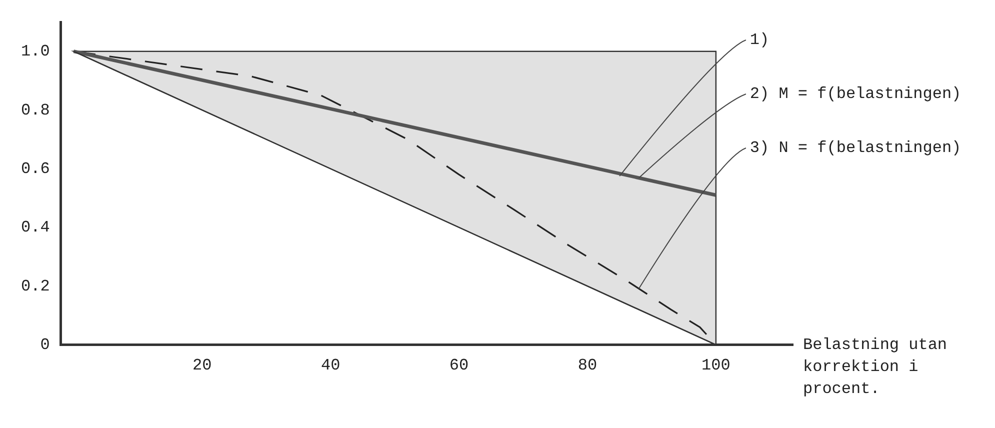  What do you see at coordinates (330, 365) in the screenshot?
I see `x-tick-label: 40` at bounding box center [330, 365].